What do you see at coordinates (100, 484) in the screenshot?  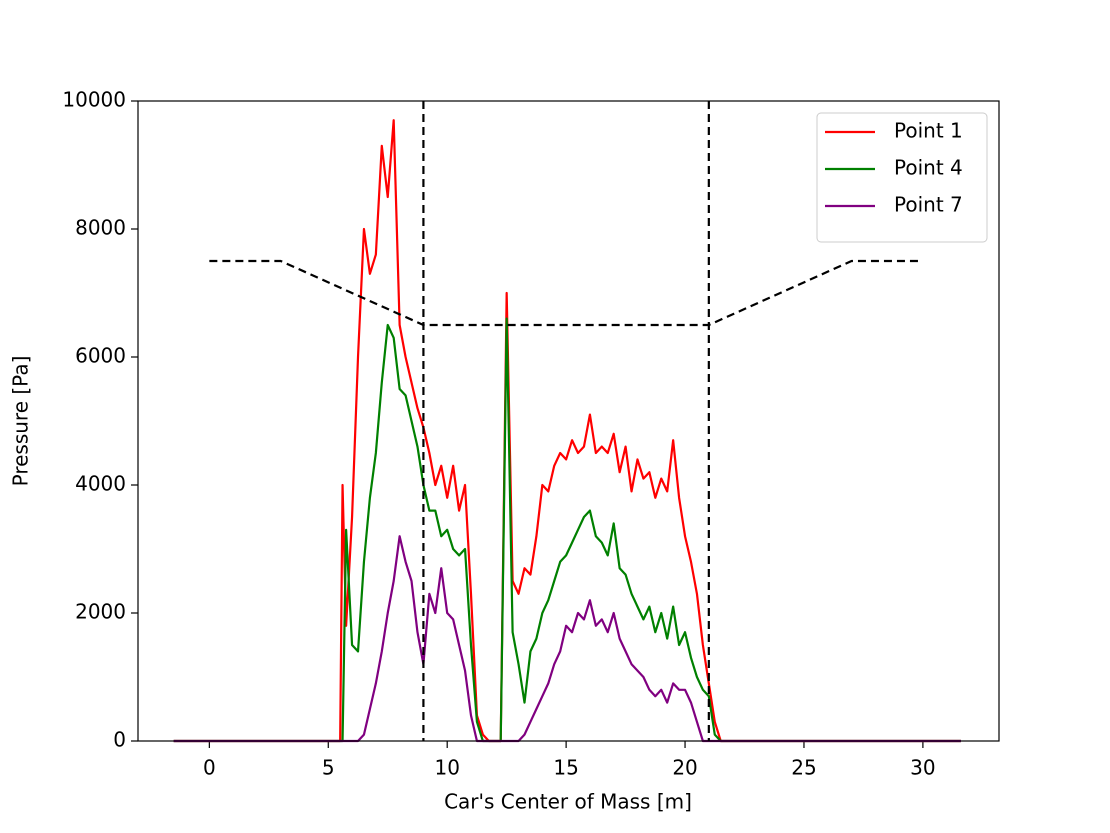 I see `y-tick-label: 4000` at bounding box center [100, 484].